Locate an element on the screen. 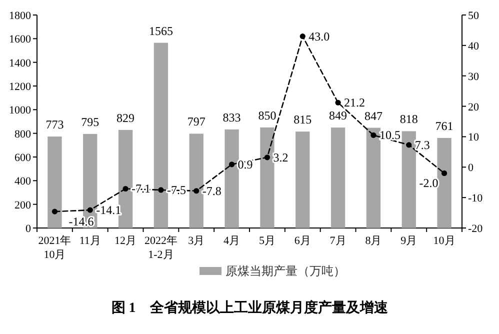  data-label: 833 is located at coordinates (231, 117).